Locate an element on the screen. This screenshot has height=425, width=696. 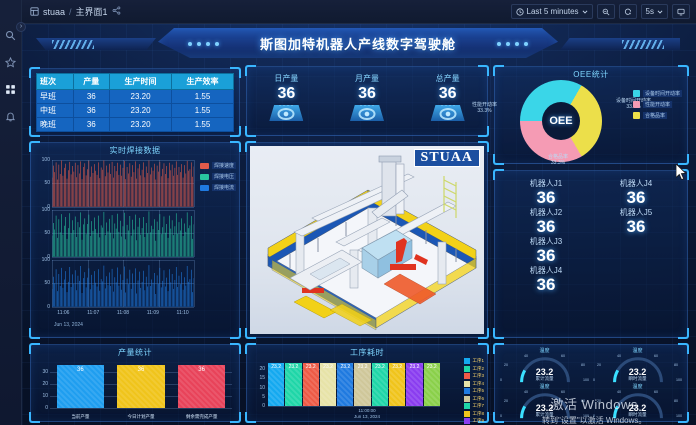
share-icon is located at coordinates (116, 11).